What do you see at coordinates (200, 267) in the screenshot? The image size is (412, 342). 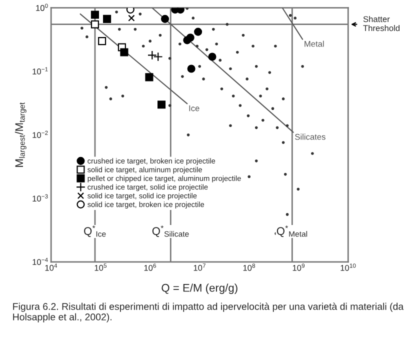 I see `x-tick-label: 10$^{7}$` at bounding box center [200, 267].